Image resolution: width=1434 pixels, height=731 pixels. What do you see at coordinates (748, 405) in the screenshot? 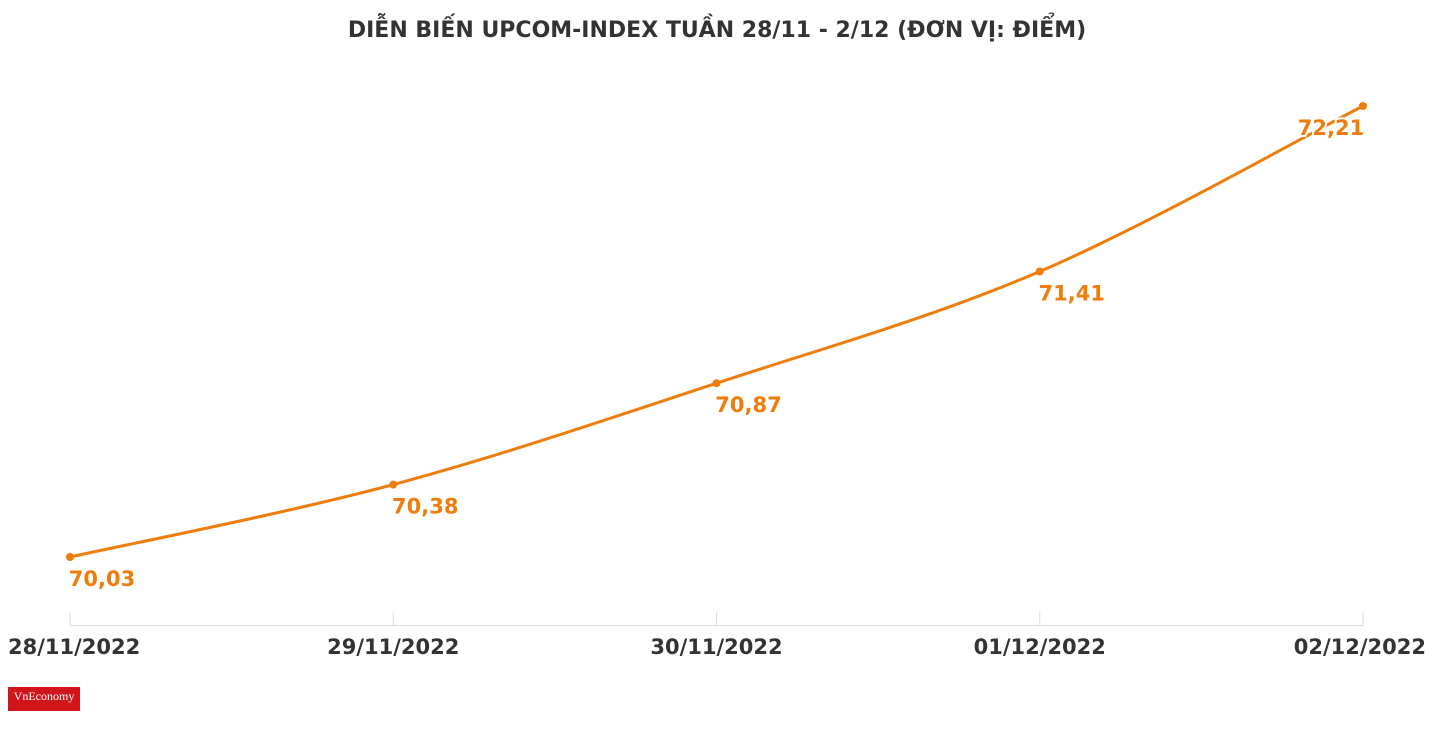
I see `data-label: 70,87` at bounding box center [748, 405].